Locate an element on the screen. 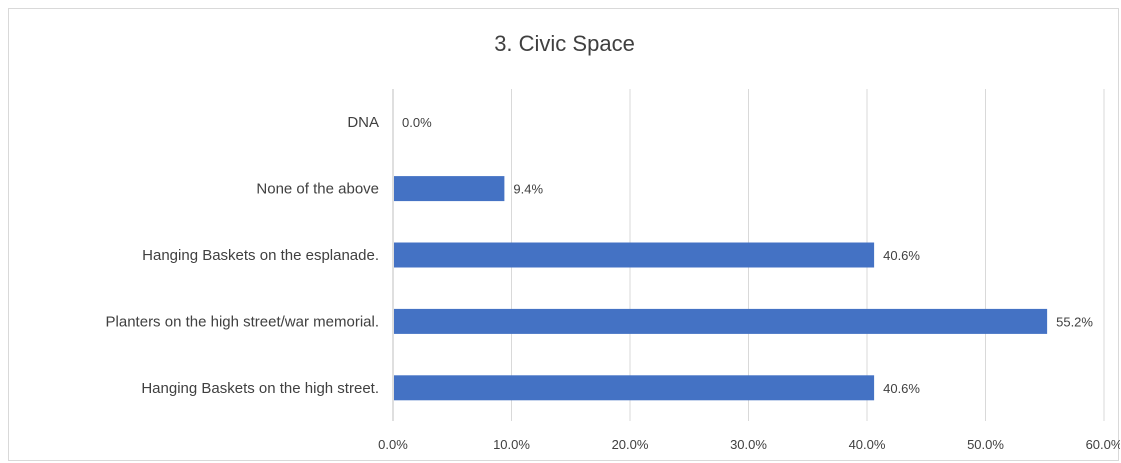  x-tick-label: 30.0% is located at coordinates (748, 444).